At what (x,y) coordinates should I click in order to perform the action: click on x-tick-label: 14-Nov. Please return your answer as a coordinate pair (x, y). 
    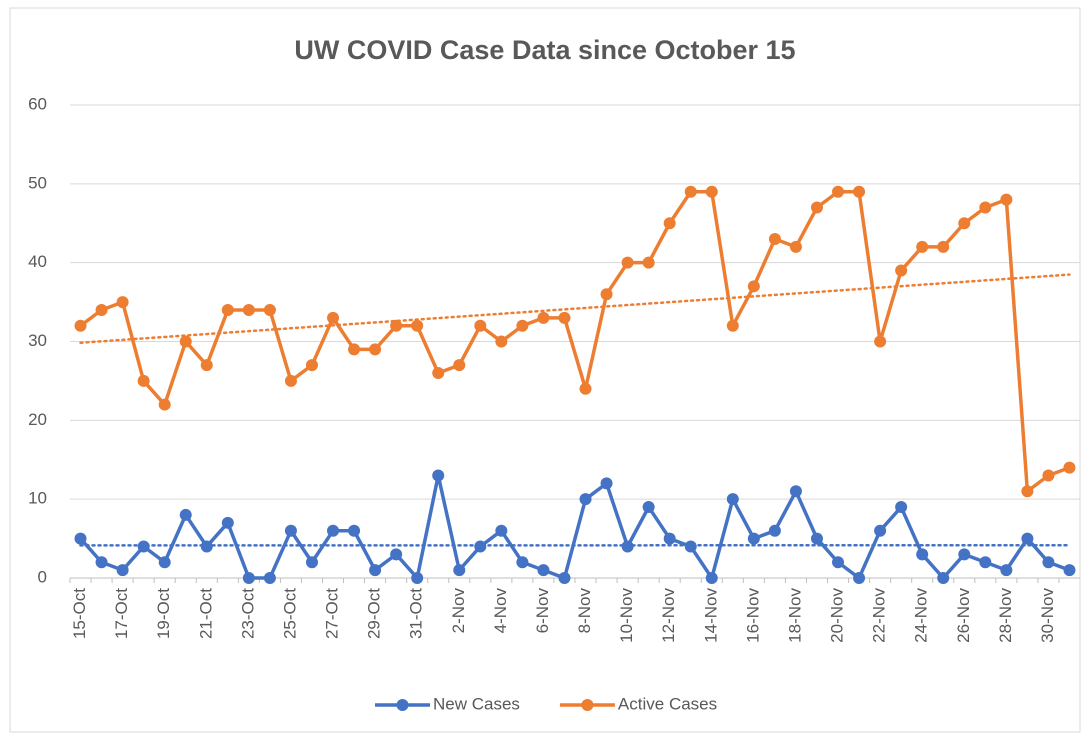
    Looking at the image, I should click on (710, 615).